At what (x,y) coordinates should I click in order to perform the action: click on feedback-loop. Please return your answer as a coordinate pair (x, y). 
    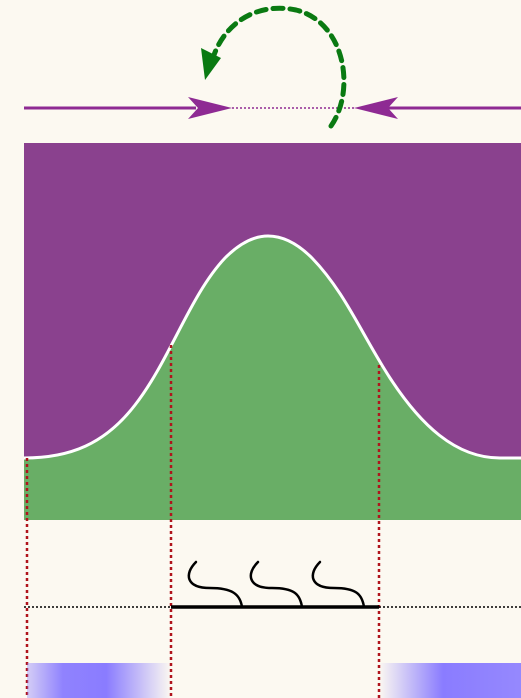
    Looking at the image, I should click on (274, 67).